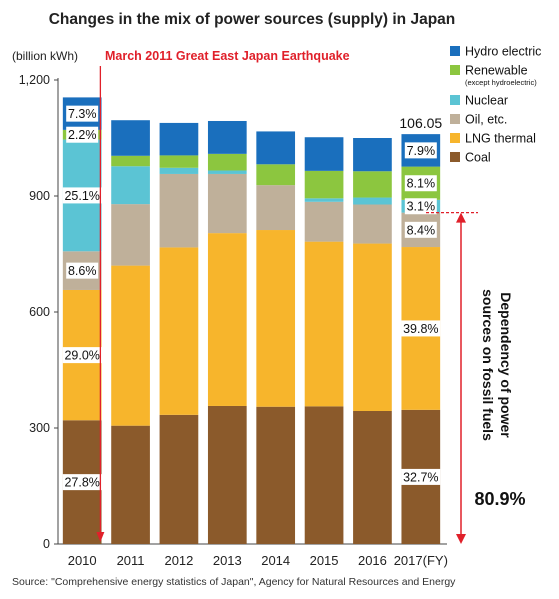 The width and height of the screenshot is (559, 599). I want to click on x-tick-label: 2012, so click(178, 560).